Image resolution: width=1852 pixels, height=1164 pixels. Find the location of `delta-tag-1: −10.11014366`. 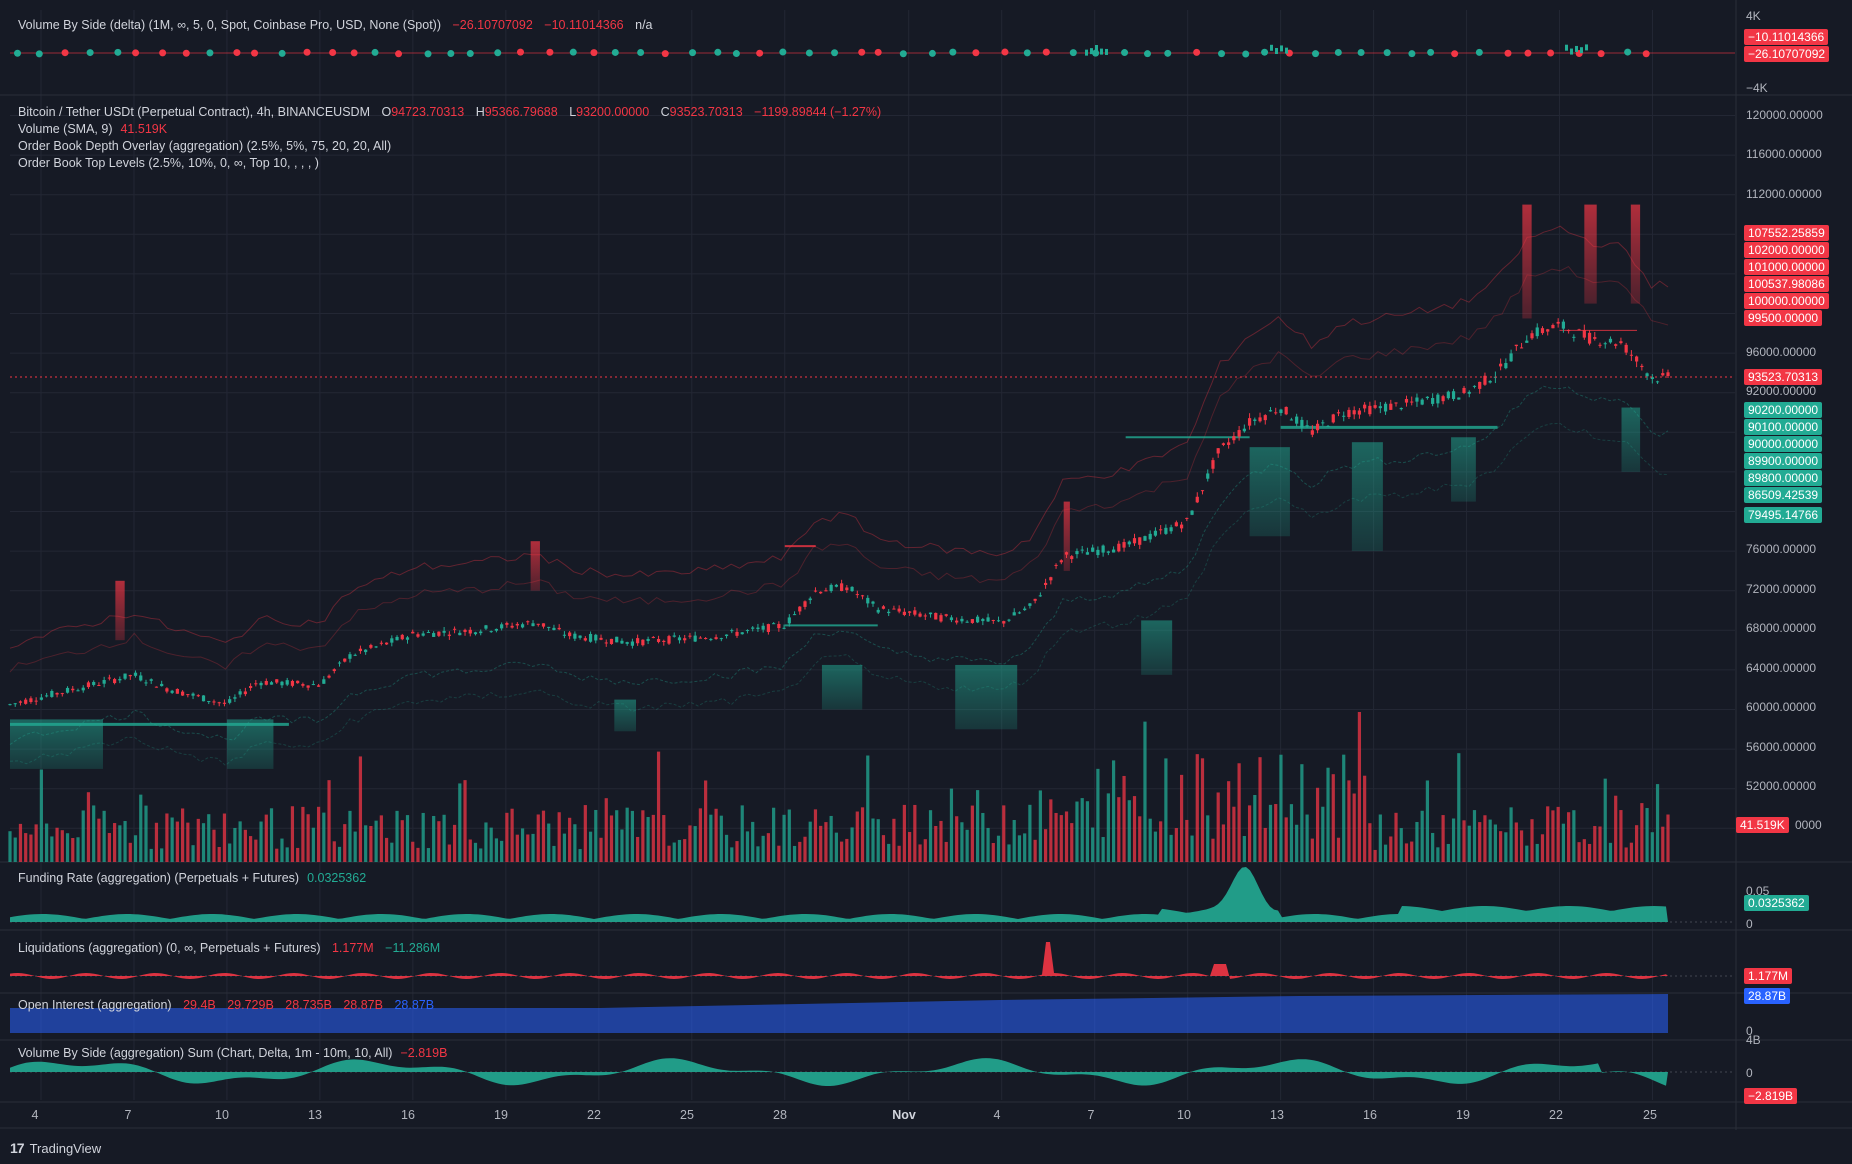

delta-tag-1: −10.11014366 is located at coordinates (1786, 37).